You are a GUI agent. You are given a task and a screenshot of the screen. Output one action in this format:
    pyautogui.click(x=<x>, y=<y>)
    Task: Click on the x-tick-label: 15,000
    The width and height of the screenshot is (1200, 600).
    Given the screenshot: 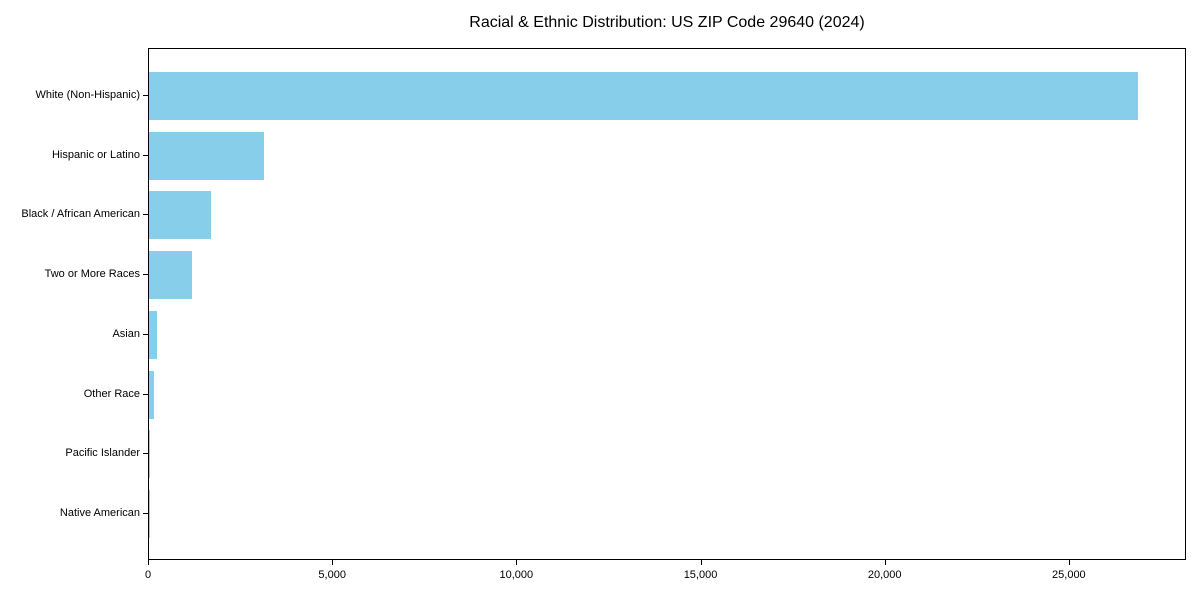 What is the action you would take?
    pyautogui.click(x=700, y=575)
    